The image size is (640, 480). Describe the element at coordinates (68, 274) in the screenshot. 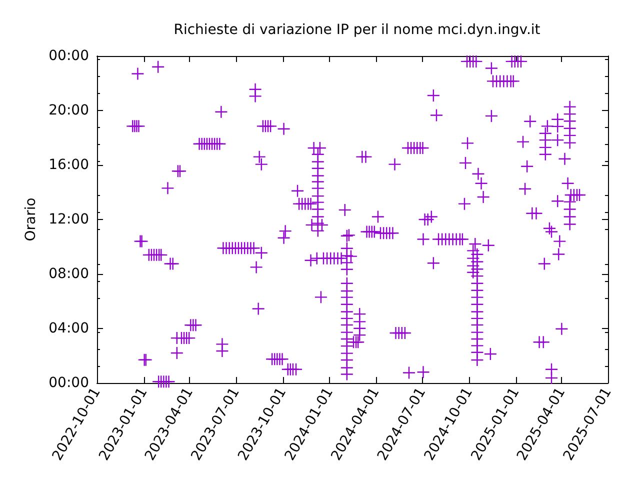

I see `y-tick-label: 08:00` at that location.